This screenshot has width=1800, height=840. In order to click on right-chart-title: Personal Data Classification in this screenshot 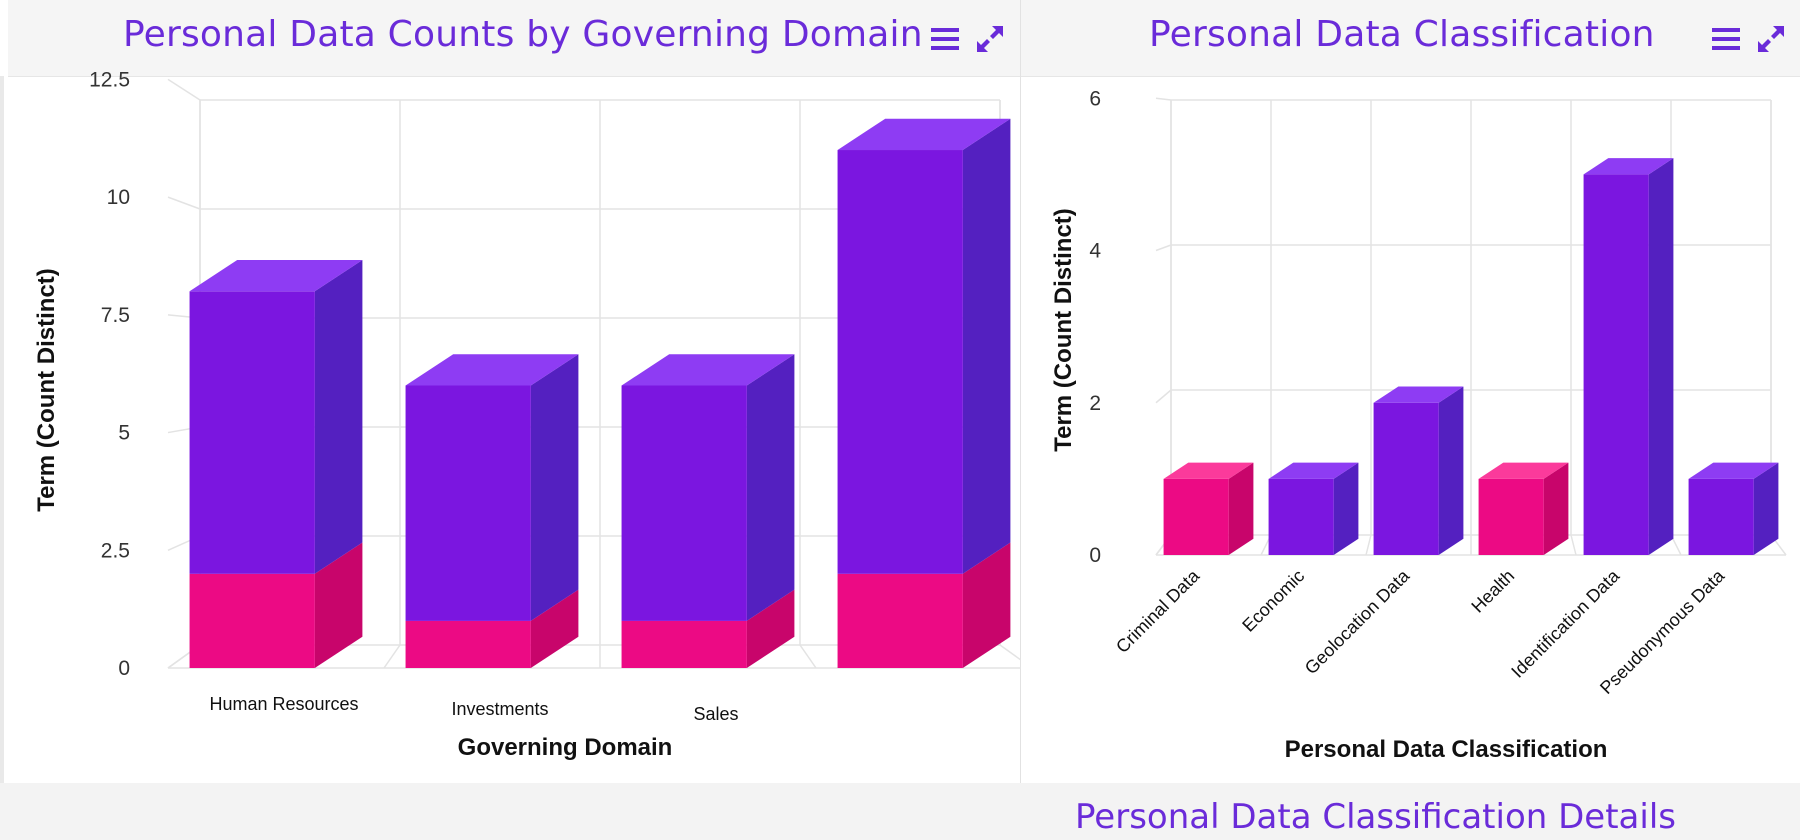, I will do `click(1402, 34)`.